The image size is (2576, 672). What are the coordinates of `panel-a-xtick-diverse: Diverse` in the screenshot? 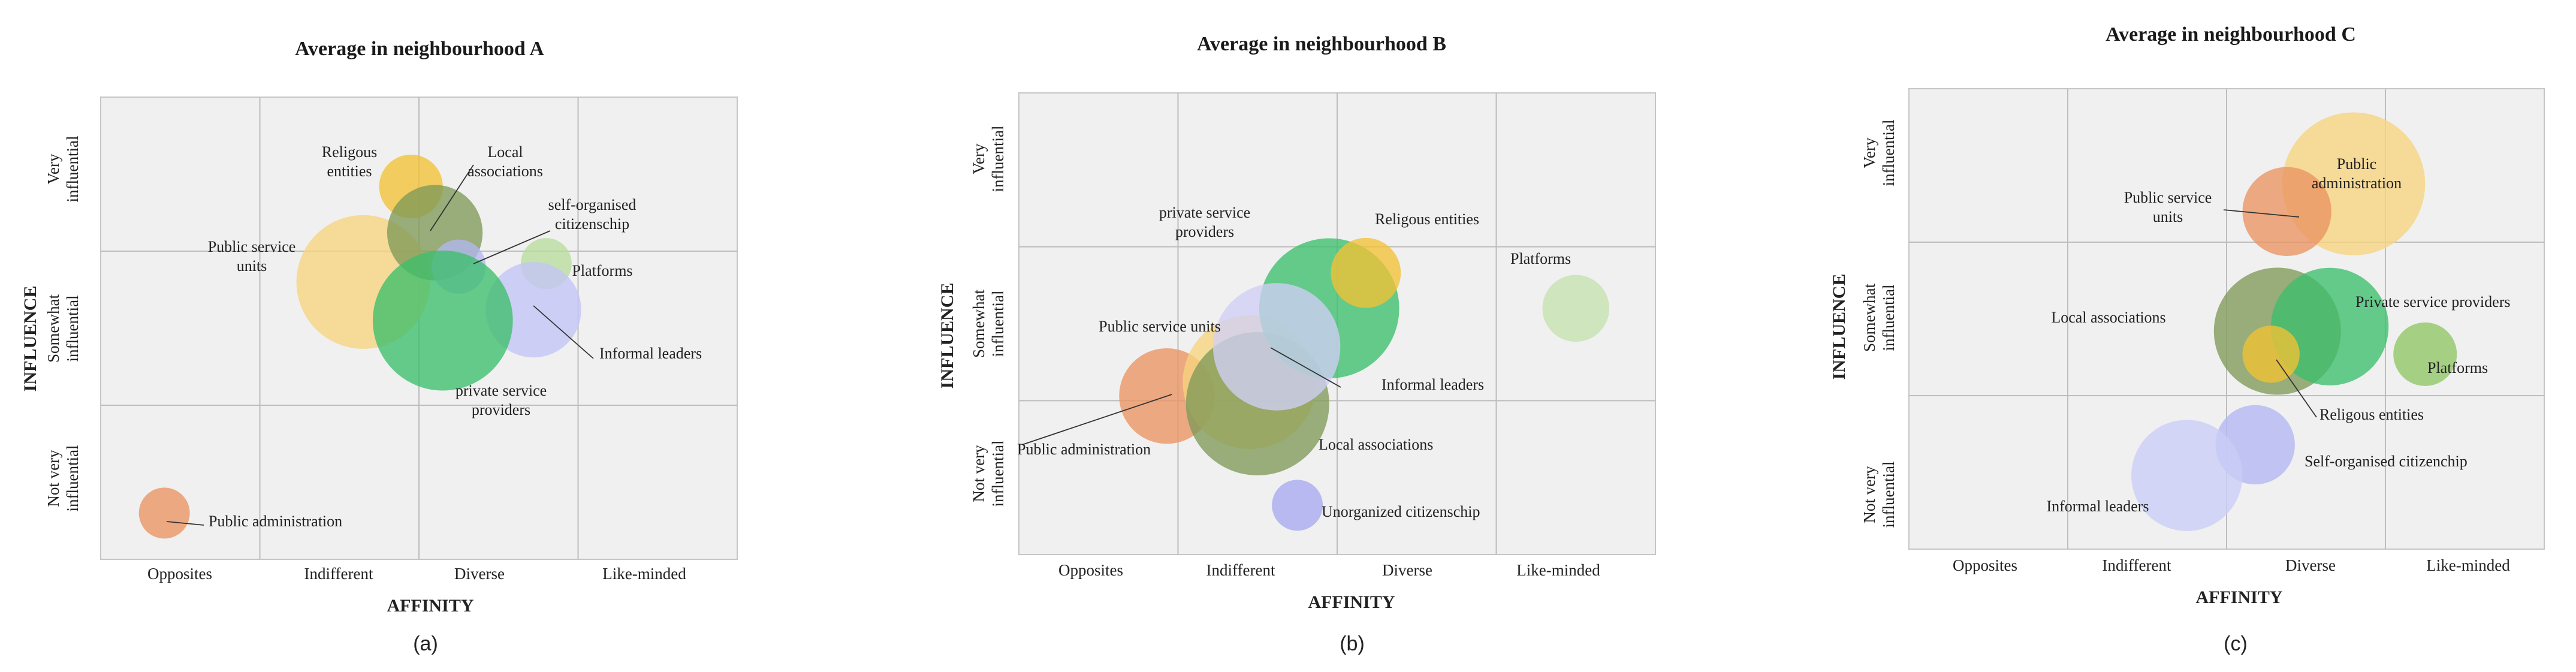 It's located at (479, 574).